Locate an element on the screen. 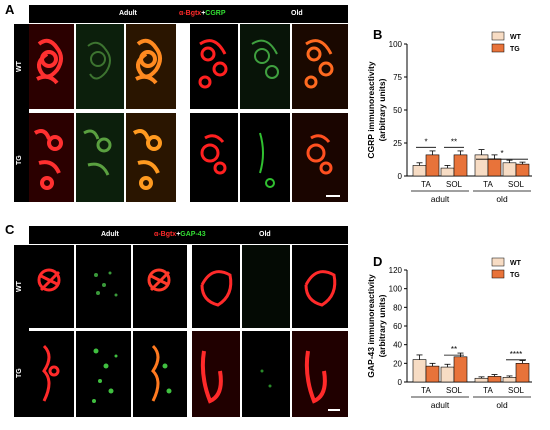 The width and height of the screenshot is (550, 430). d-ytick-label-6: 120 is located at coordinates (396, 270).